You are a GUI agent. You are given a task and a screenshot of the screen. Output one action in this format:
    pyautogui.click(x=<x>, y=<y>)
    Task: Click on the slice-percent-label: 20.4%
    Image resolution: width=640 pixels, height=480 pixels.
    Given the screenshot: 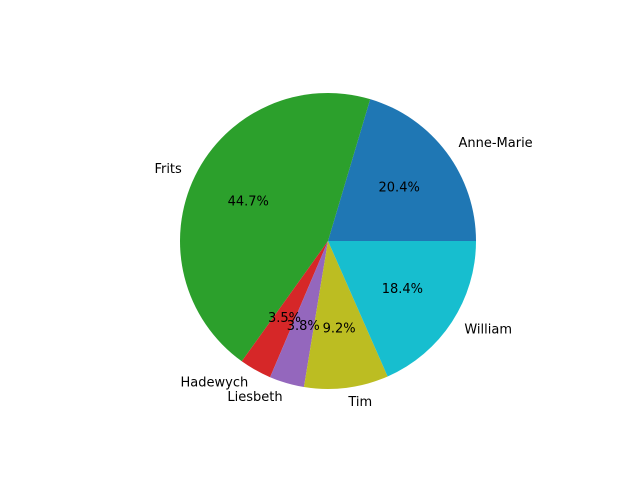 What is the action you would take?
    pyautogui.click(x=399, y=187)
    